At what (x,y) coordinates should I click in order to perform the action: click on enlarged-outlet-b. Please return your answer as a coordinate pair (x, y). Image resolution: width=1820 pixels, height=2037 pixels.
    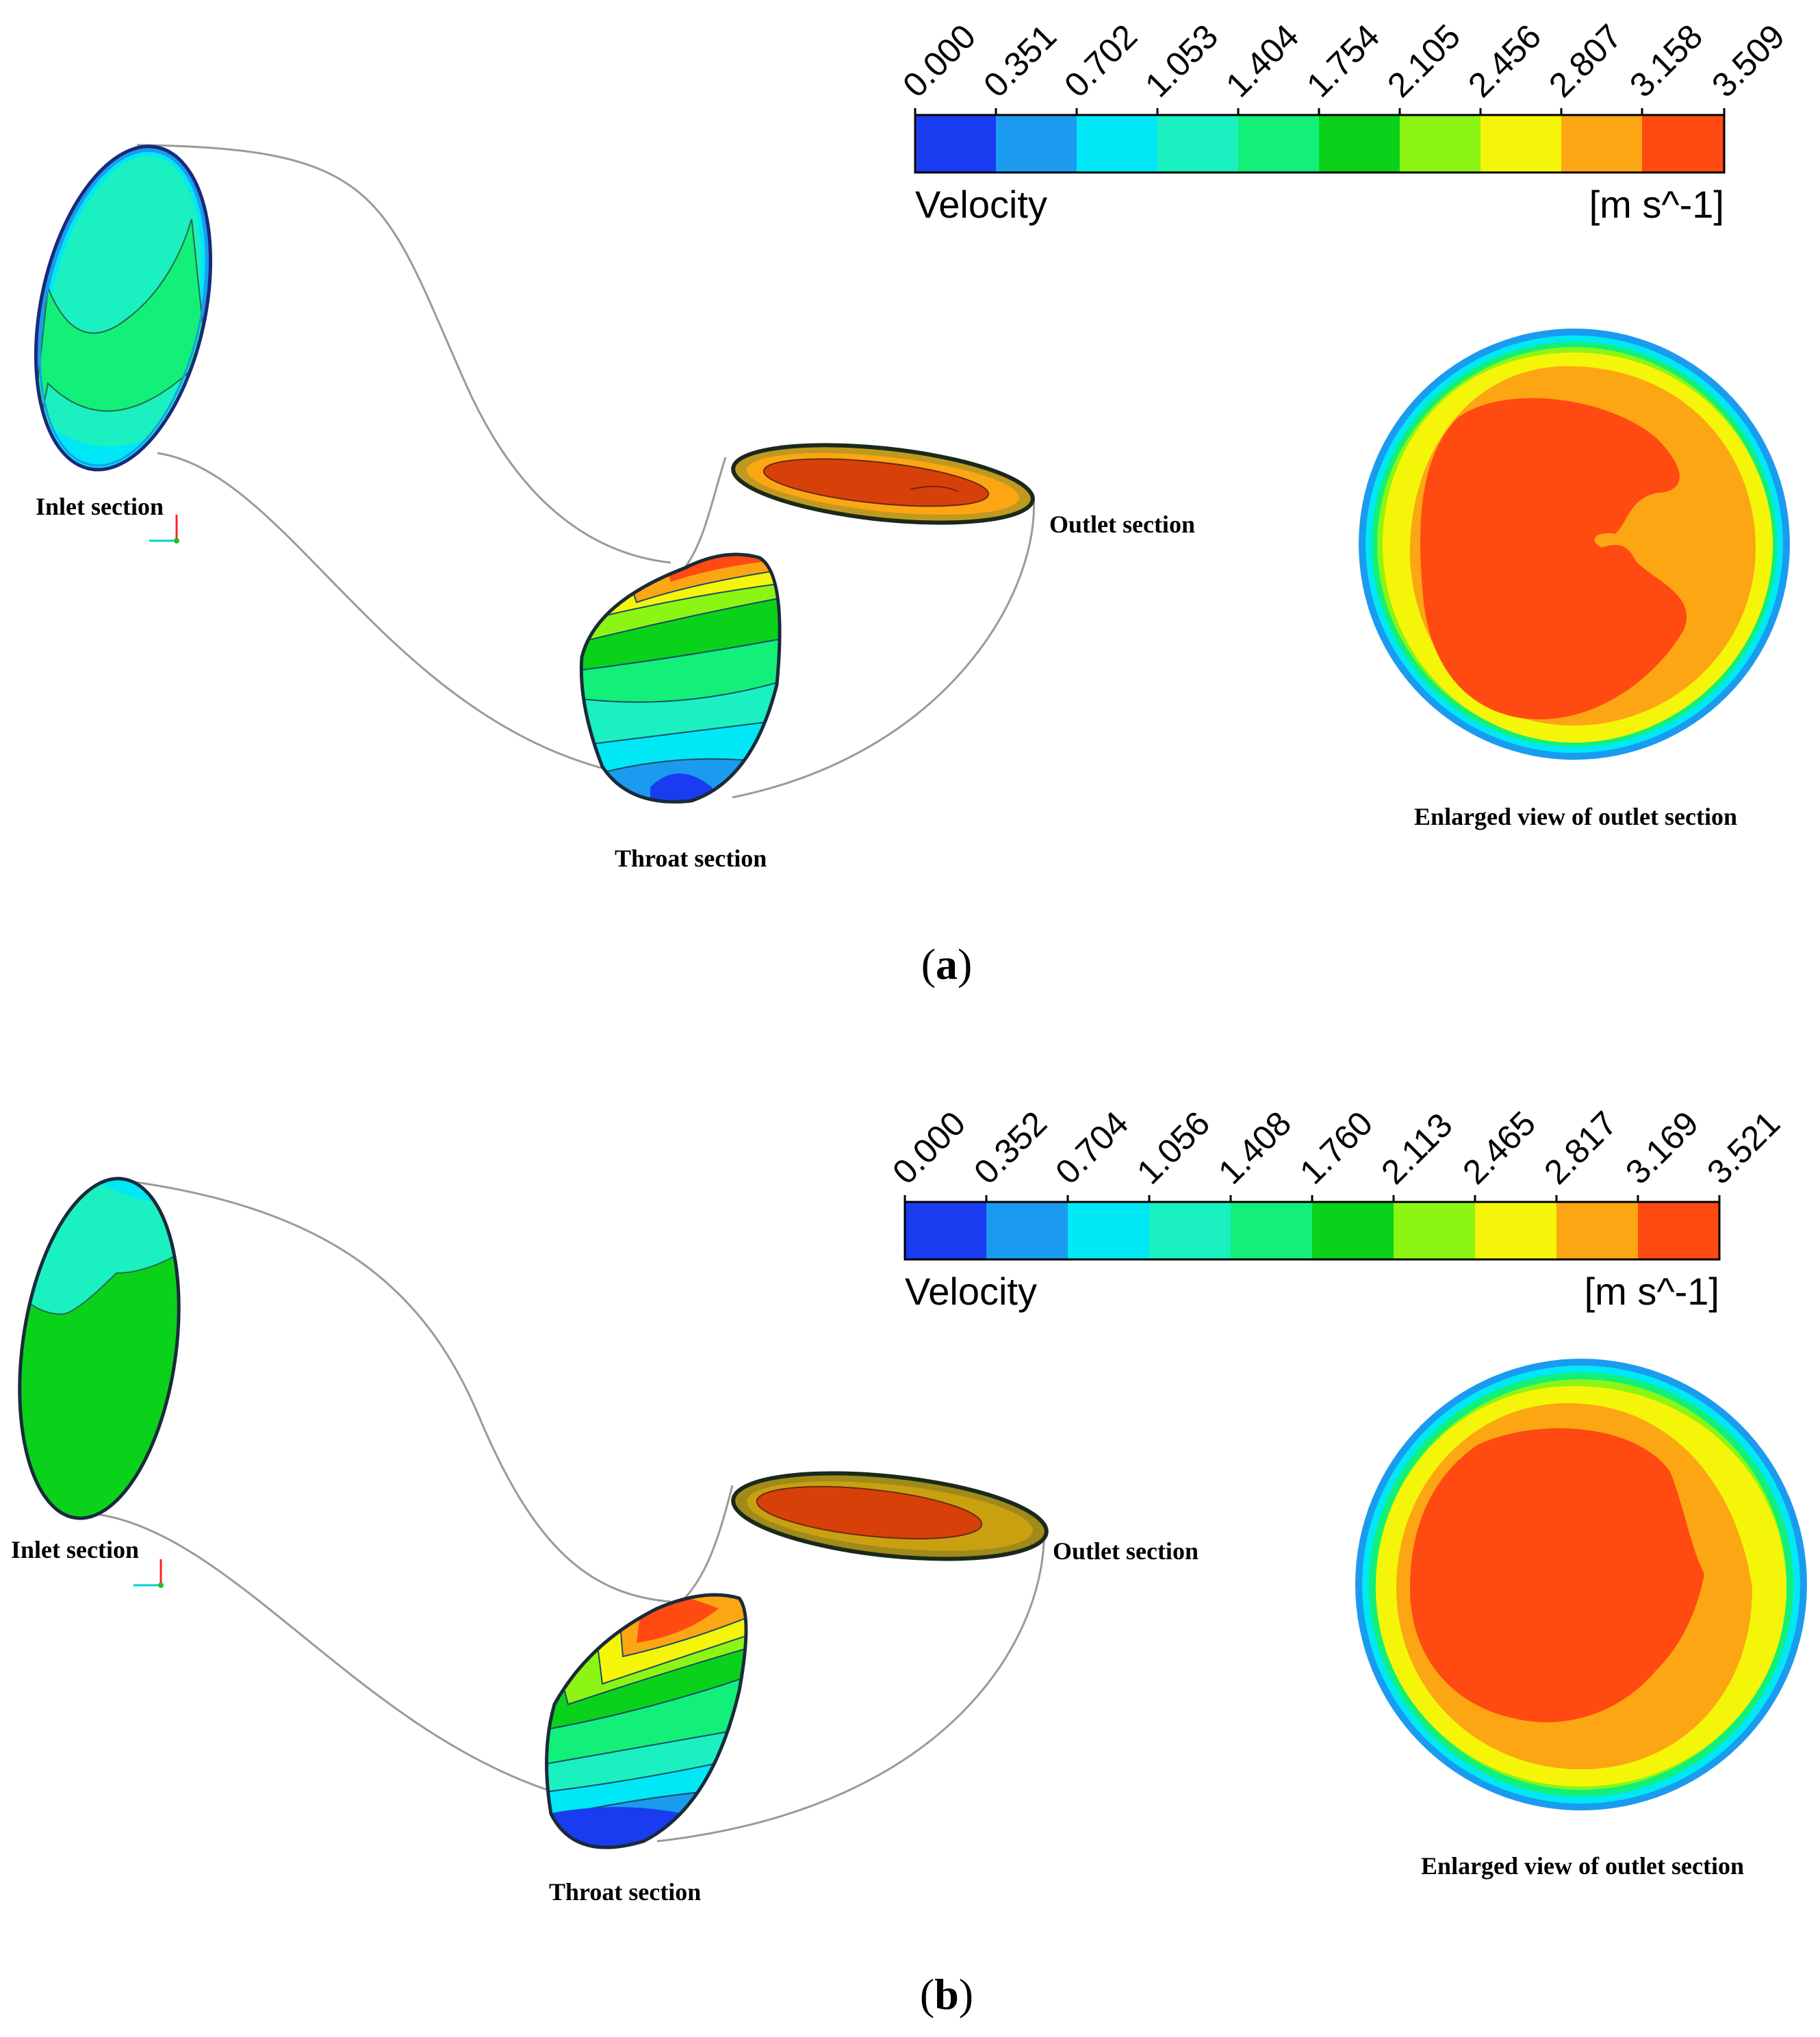
    Looking at the image, I should click on (1581, 1584).